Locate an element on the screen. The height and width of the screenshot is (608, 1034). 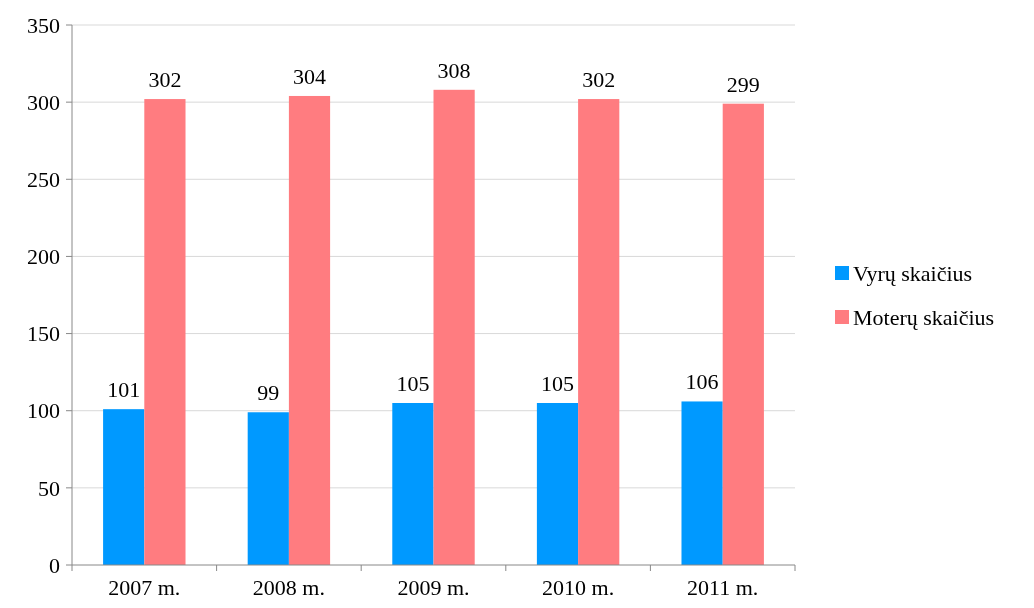
legend-label: Moterų skaičius is located at coordinates (924, 317).